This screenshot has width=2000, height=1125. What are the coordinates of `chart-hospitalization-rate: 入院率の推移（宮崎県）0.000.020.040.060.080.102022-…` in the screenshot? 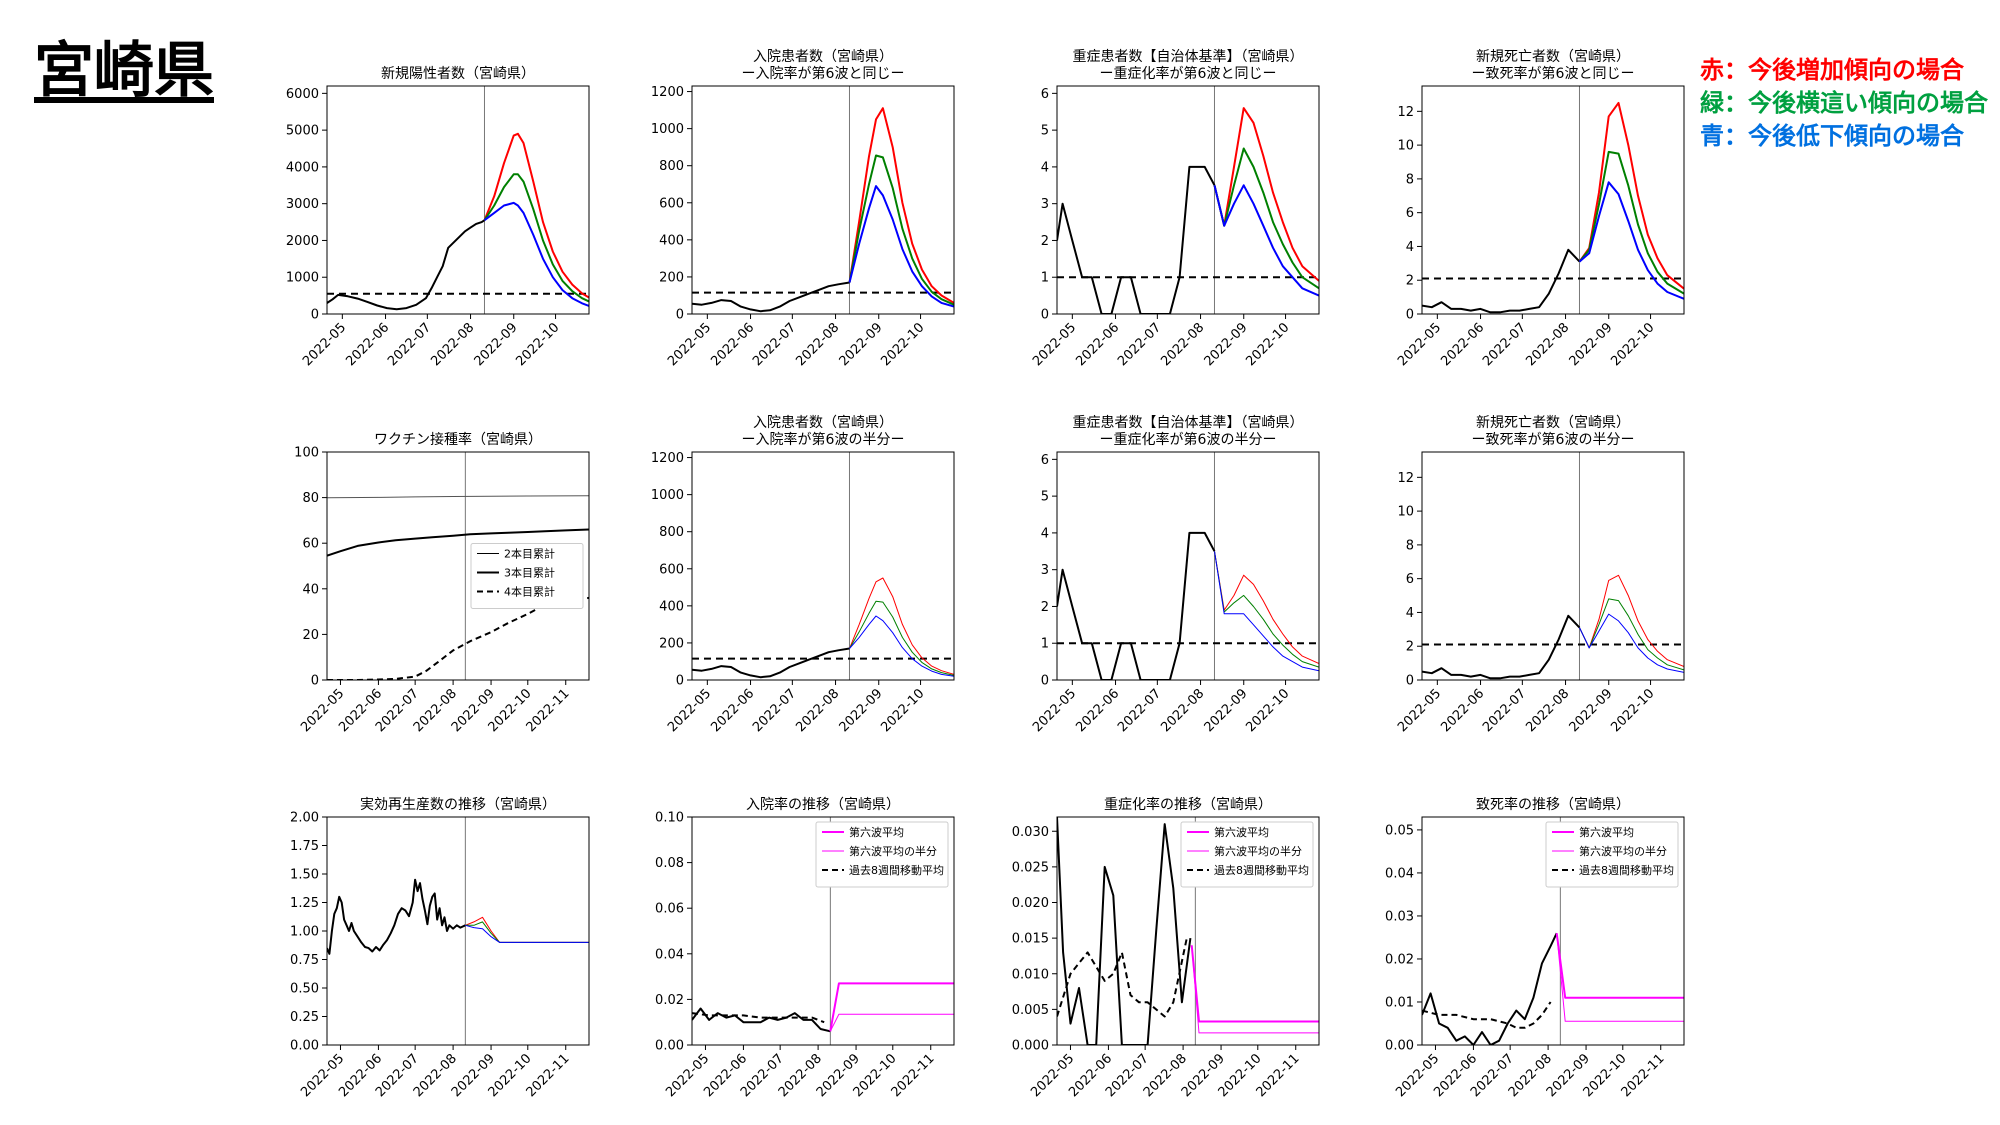 It's located at (805, 948).